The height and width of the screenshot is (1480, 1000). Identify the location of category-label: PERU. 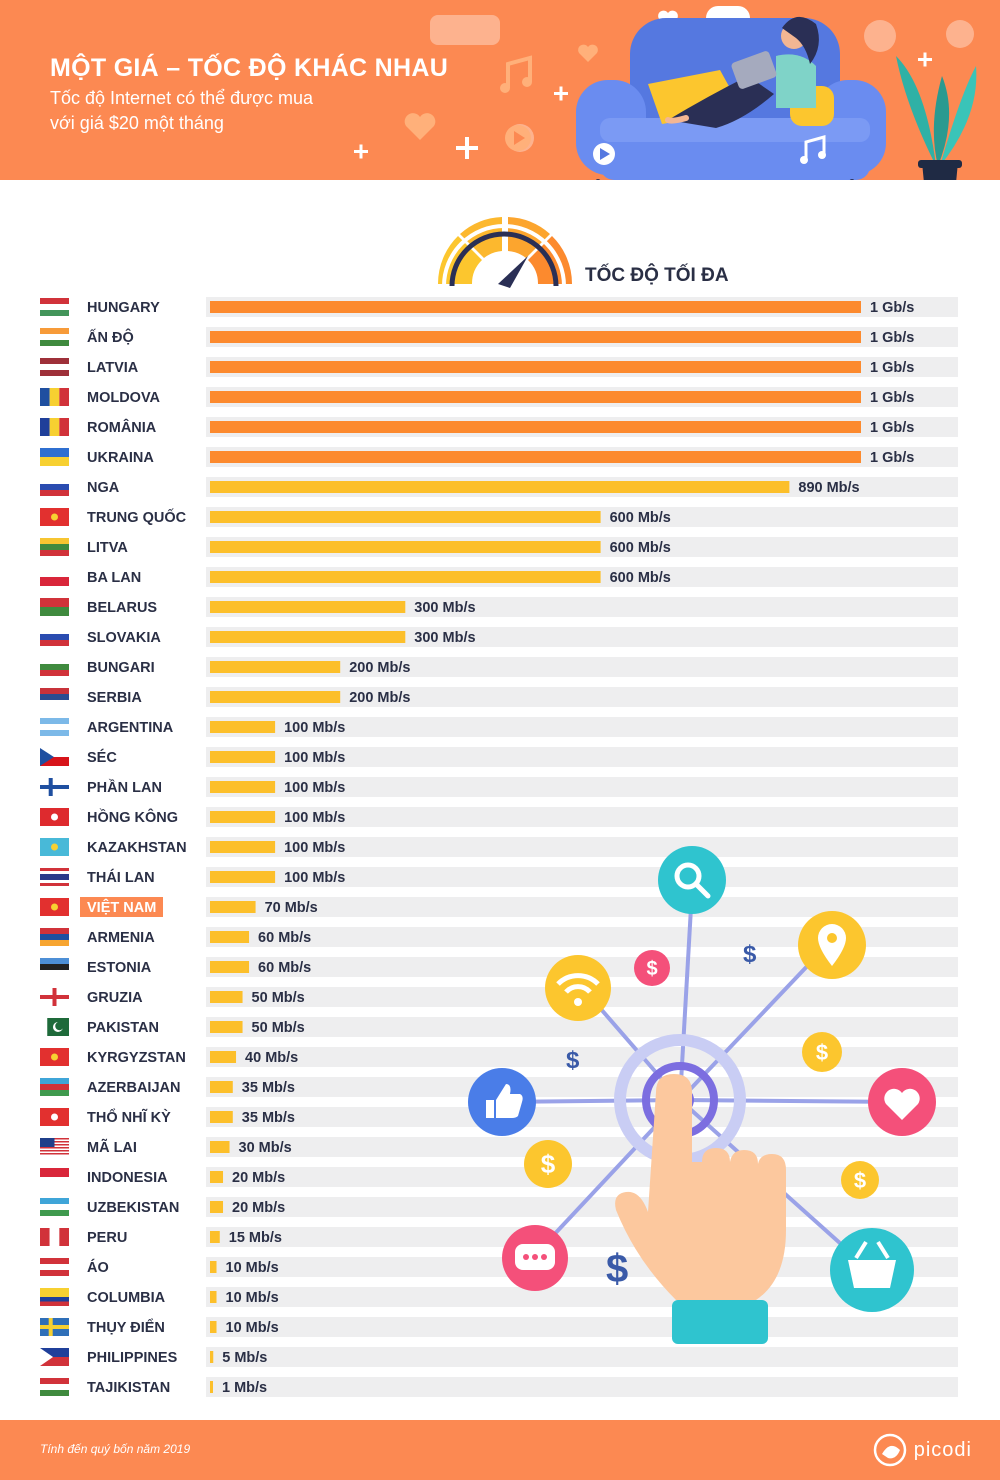
(107, 1238).